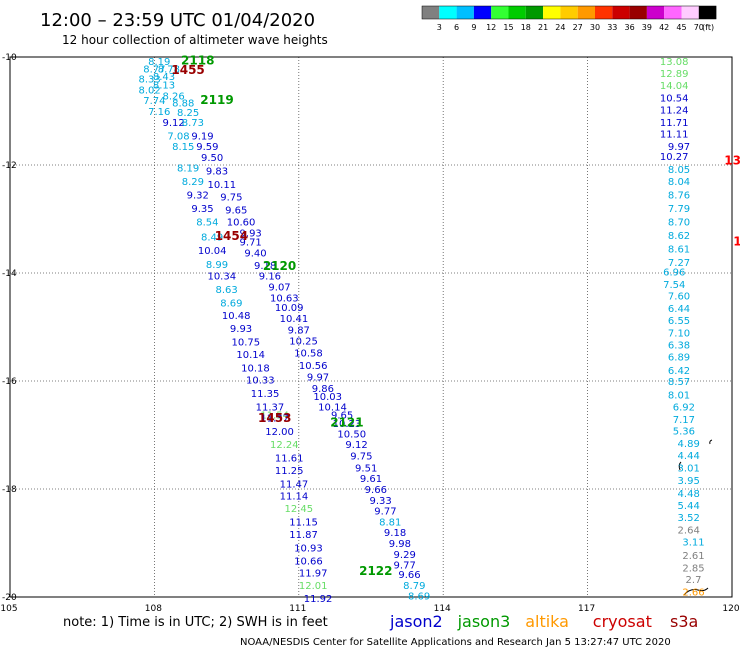  I want to click on swh-value: 10.34, so click(221, 277).